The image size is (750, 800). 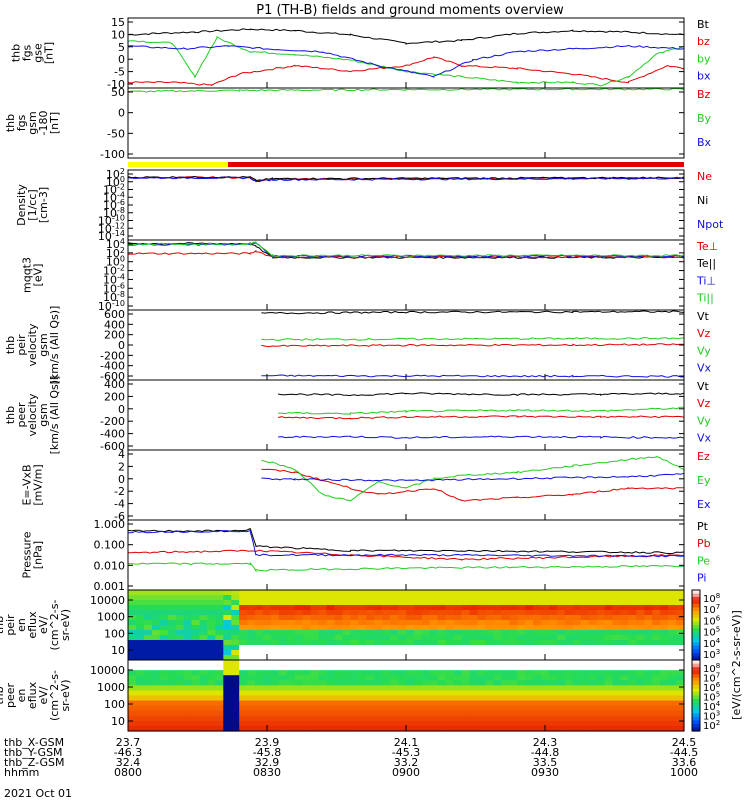 What do you see at coordinates (703, 24) in the screenshot?
I see `legend-entry-Bt: Bt` at bounding box center [703, 24].